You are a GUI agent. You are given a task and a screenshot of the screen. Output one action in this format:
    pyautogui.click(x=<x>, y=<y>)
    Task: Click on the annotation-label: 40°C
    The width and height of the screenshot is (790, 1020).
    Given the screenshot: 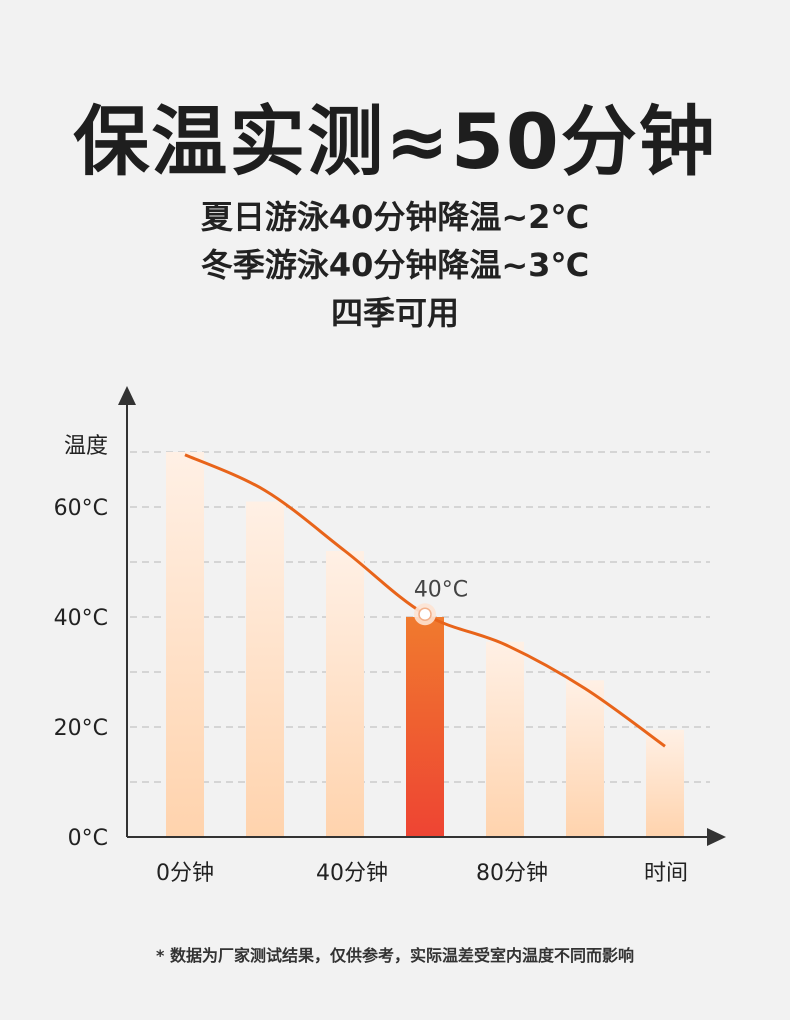 What is the action you would take?
    pyautogui.click(x=441, y=589)
    